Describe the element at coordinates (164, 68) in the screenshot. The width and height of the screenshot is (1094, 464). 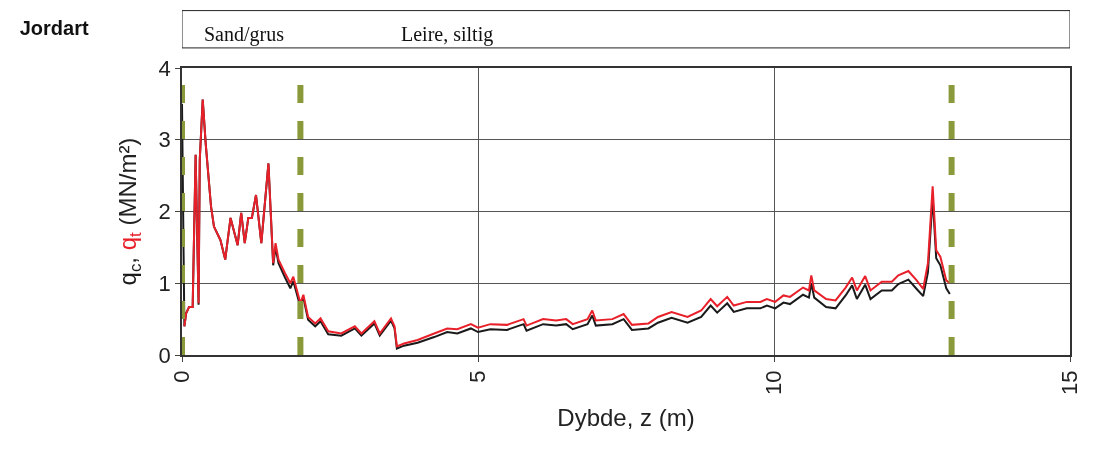
I see `y-tick-label: 4` at that location.